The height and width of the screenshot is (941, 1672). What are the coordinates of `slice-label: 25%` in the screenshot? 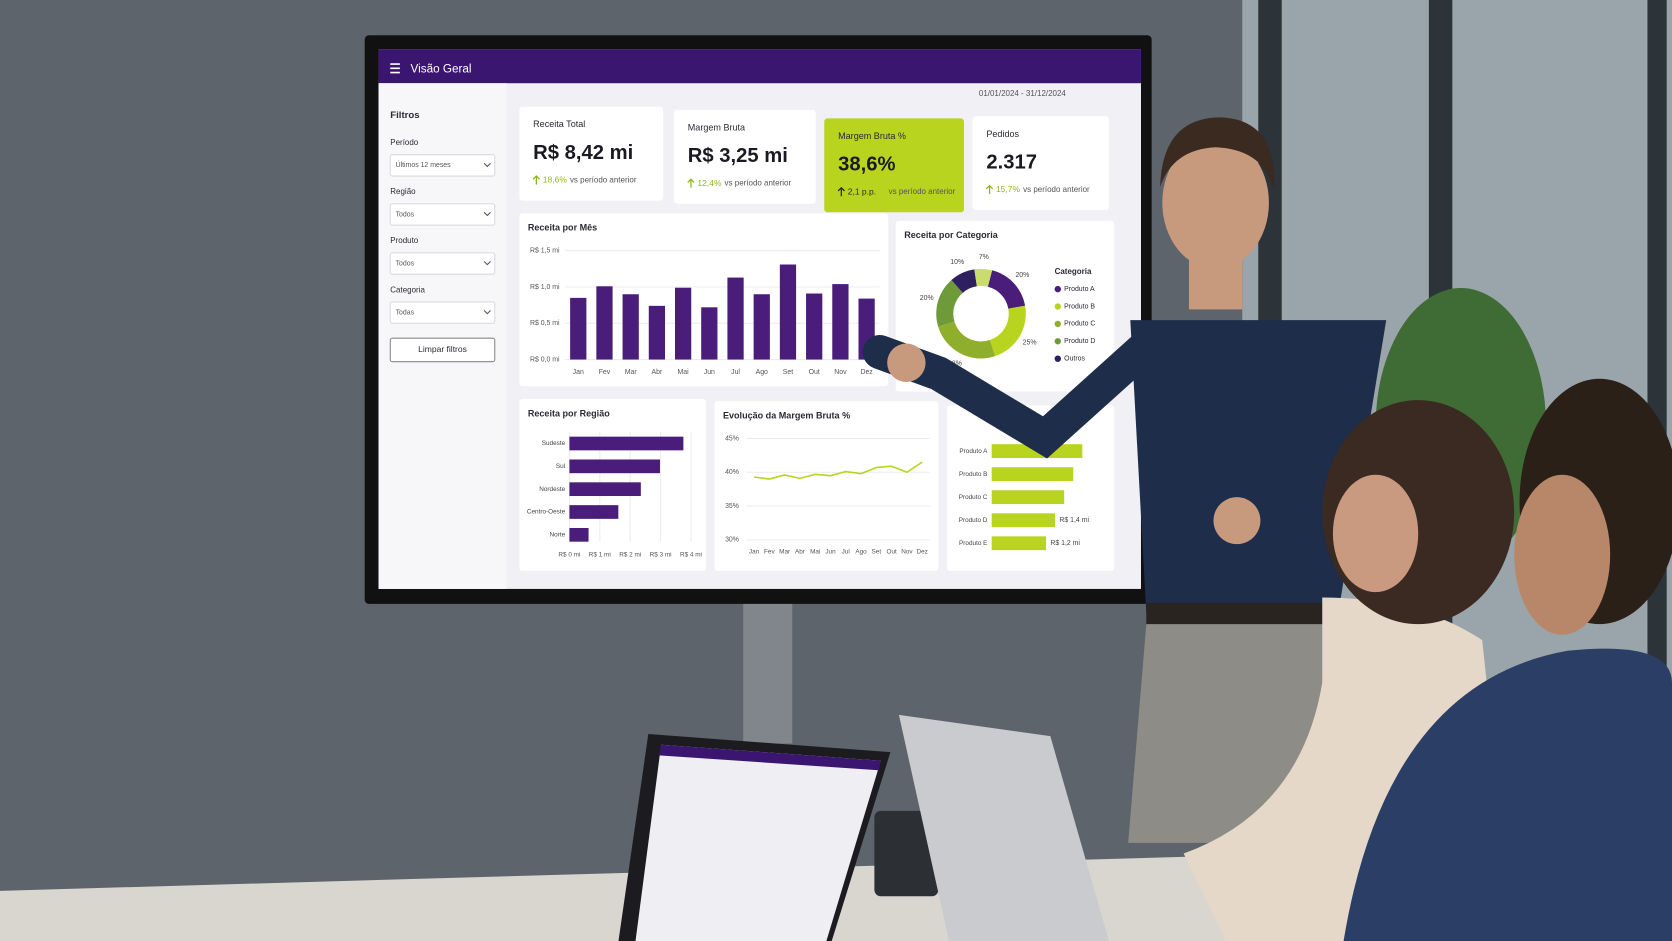 It's located at (1030, 342).